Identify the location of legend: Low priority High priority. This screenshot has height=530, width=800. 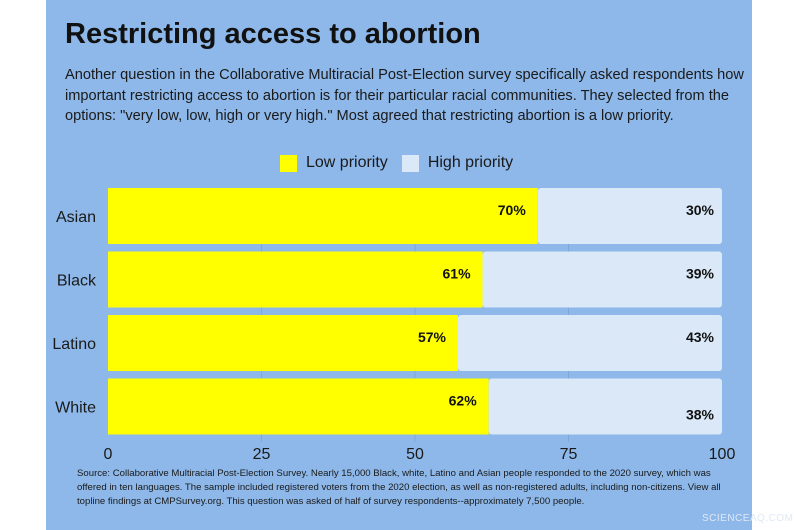
(403, 163).